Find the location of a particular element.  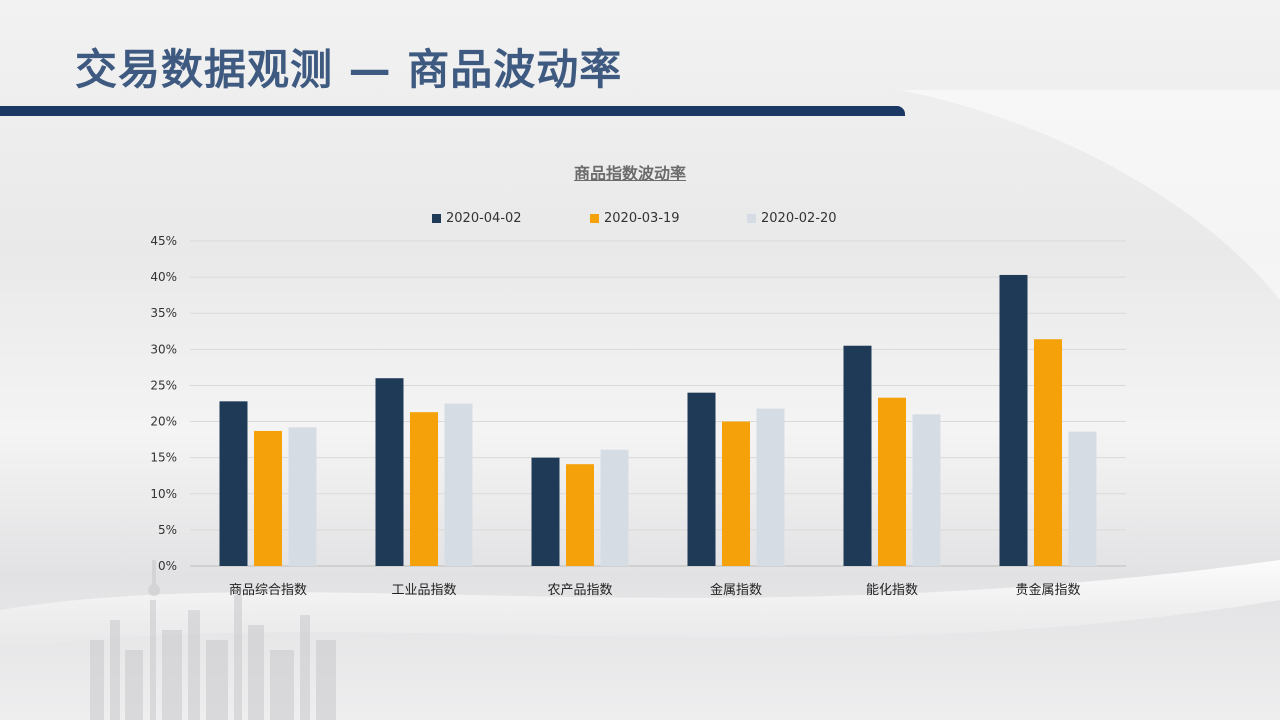

y-tick-label: 35% is located at coordinates (163, 313).